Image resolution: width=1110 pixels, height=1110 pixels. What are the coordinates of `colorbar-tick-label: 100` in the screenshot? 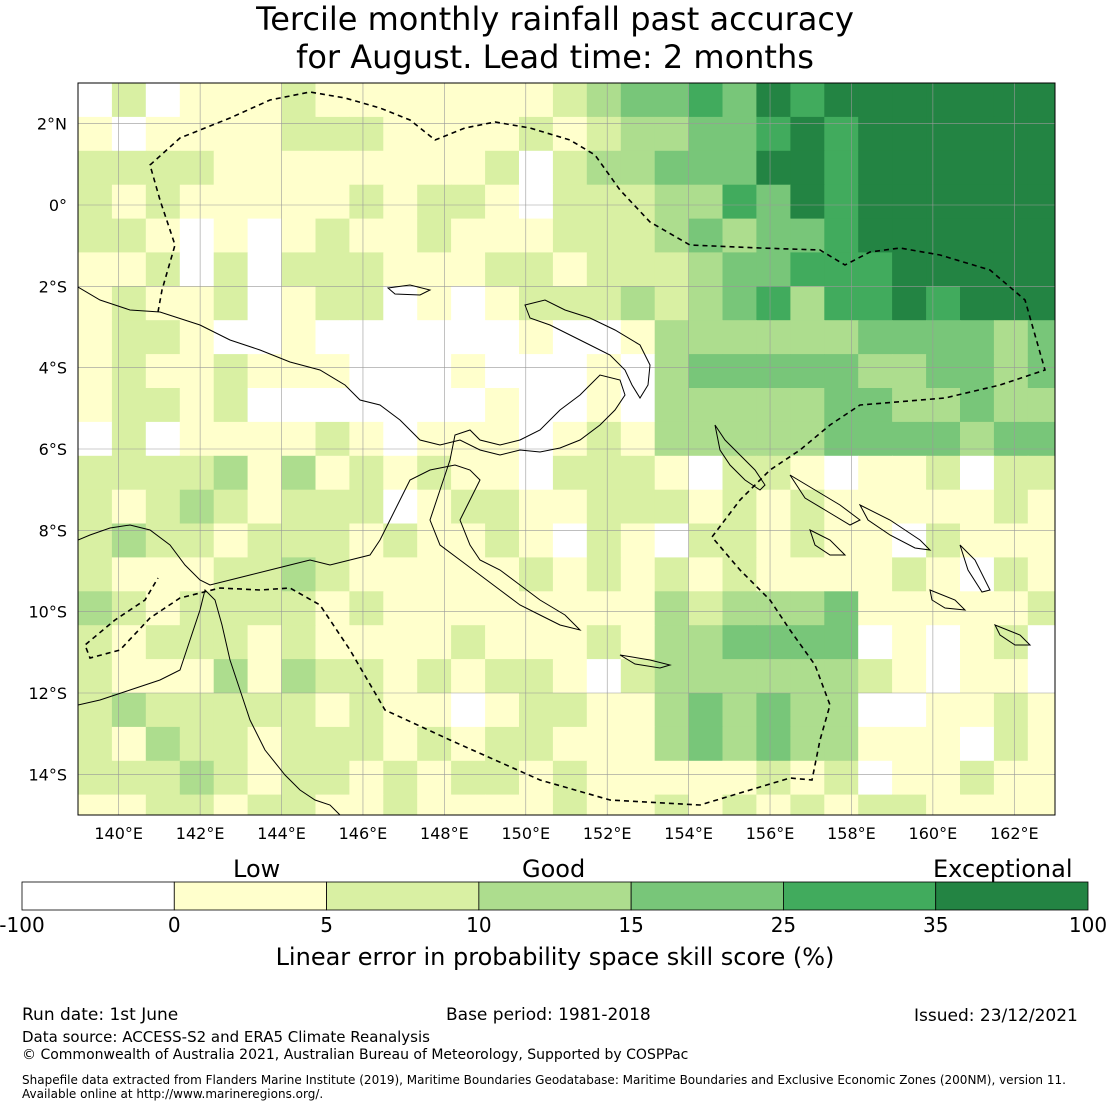 It's located at (1088, 925).